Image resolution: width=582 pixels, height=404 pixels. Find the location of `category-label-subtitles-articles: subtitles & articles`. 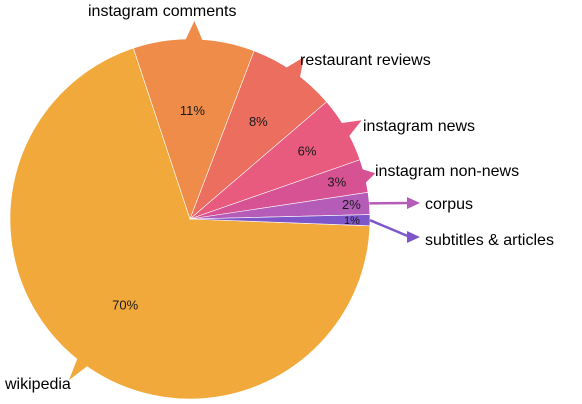

category-label-subtitles-articles: subtitles & articles is located at coordinates (489, 240).